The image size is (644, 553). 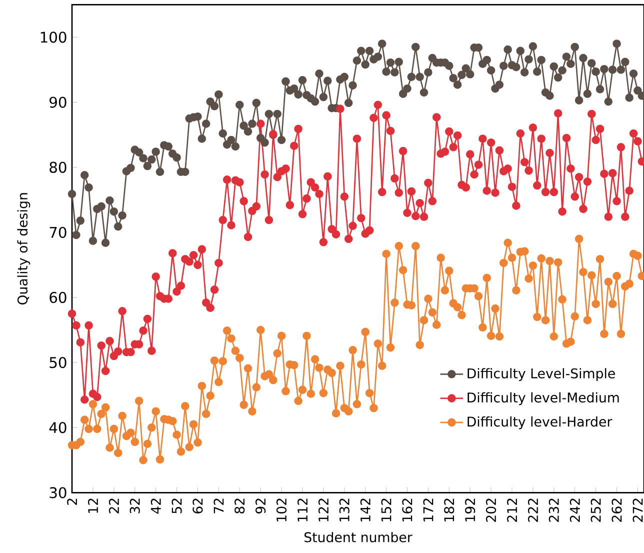 What do you see at coordinates (58, 167) in the screenshot?
I see `y-tick-label: 80` at bounding box center [58, 167].